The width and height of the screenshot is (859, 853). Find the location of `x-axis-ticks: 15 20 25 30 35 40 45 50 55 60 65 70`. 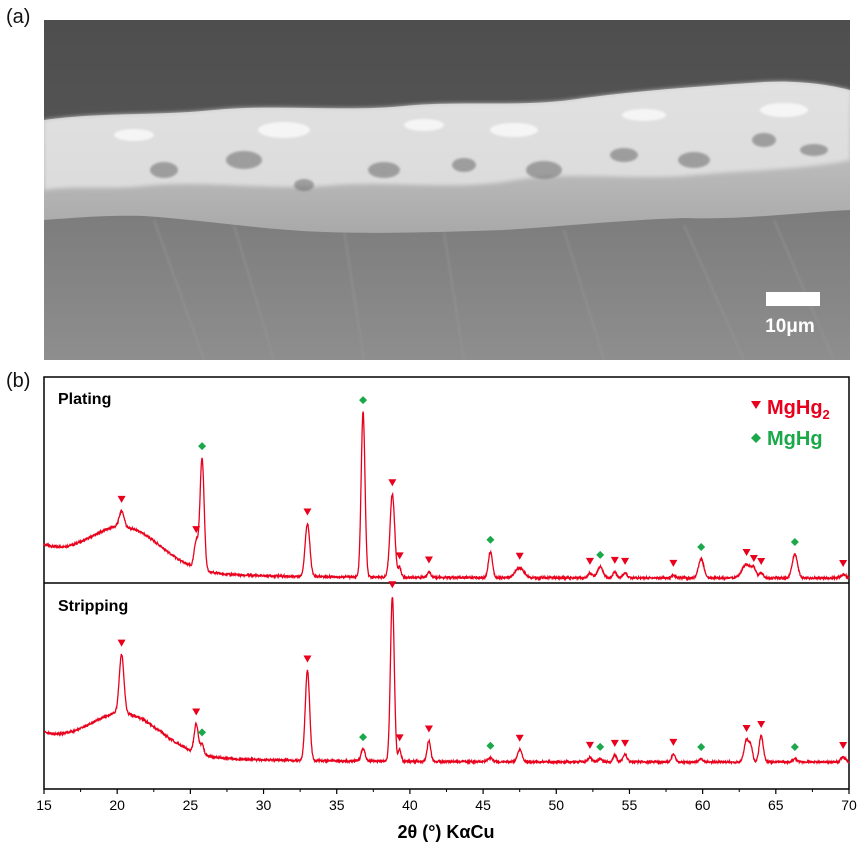

x-axis-ticks: 15 20 25 30 35 40 45 50 55 60 65 70 is located at coordinates (446, 801).